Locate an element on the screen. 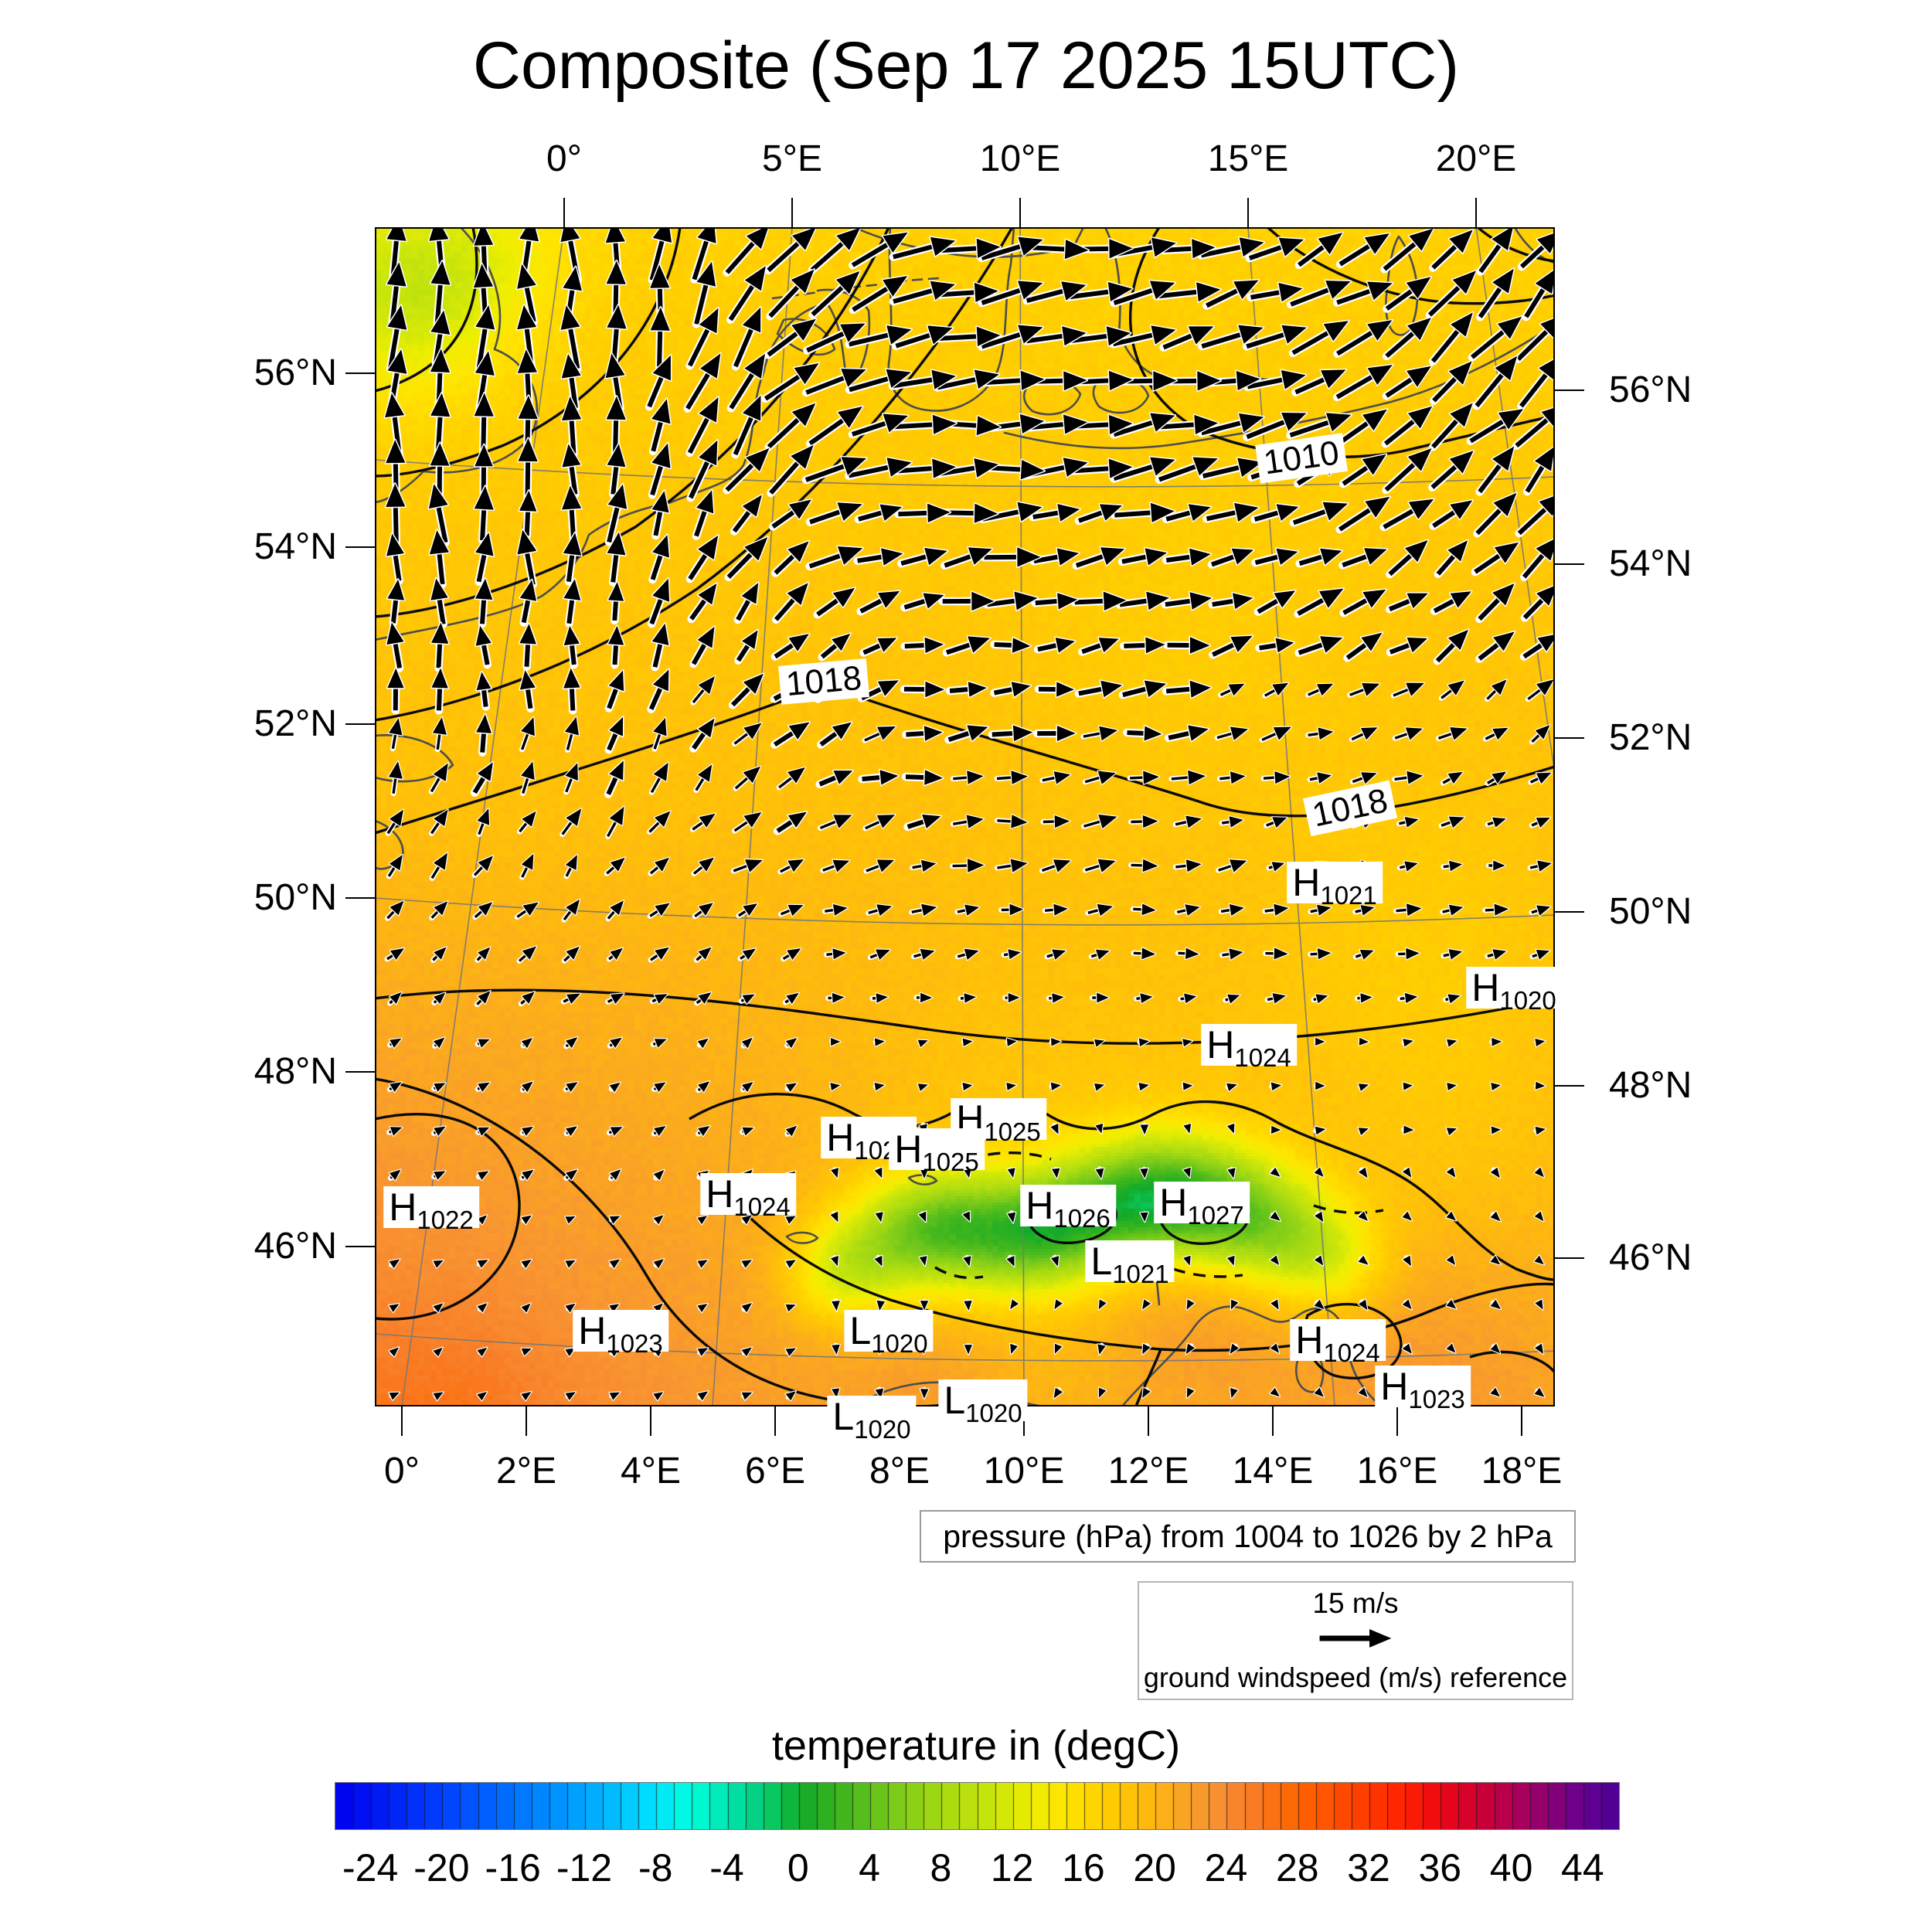  pressure-marker-H-1021: H1021 is located at coordinates (1335, 885).